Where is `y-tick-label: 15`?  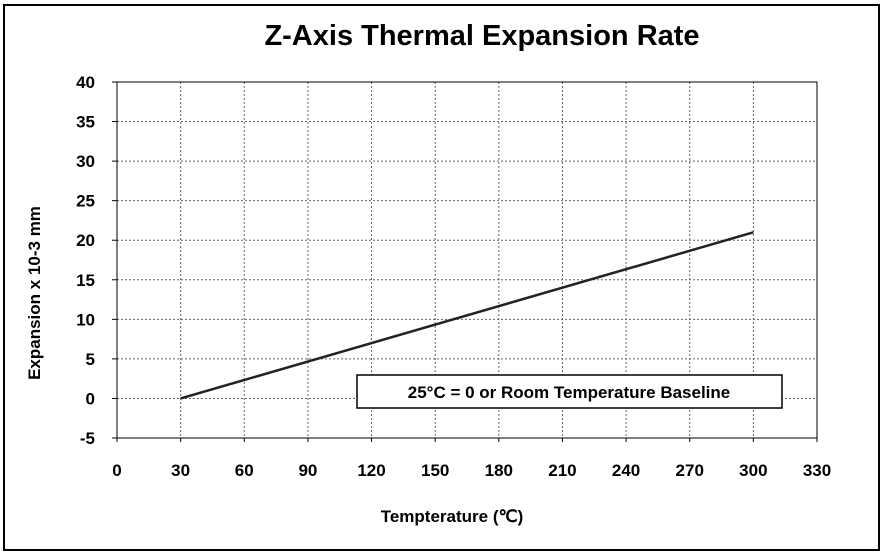 y-tick-label: 15 is located at coordinates (85, 280).